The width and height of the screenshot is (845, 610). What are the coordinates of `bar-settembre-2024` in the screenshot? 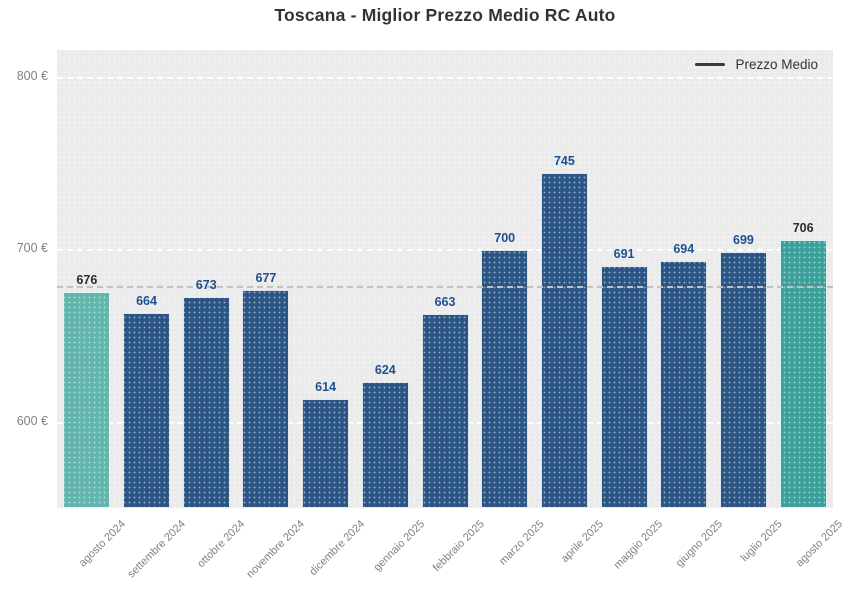 It's located at (147, 410).